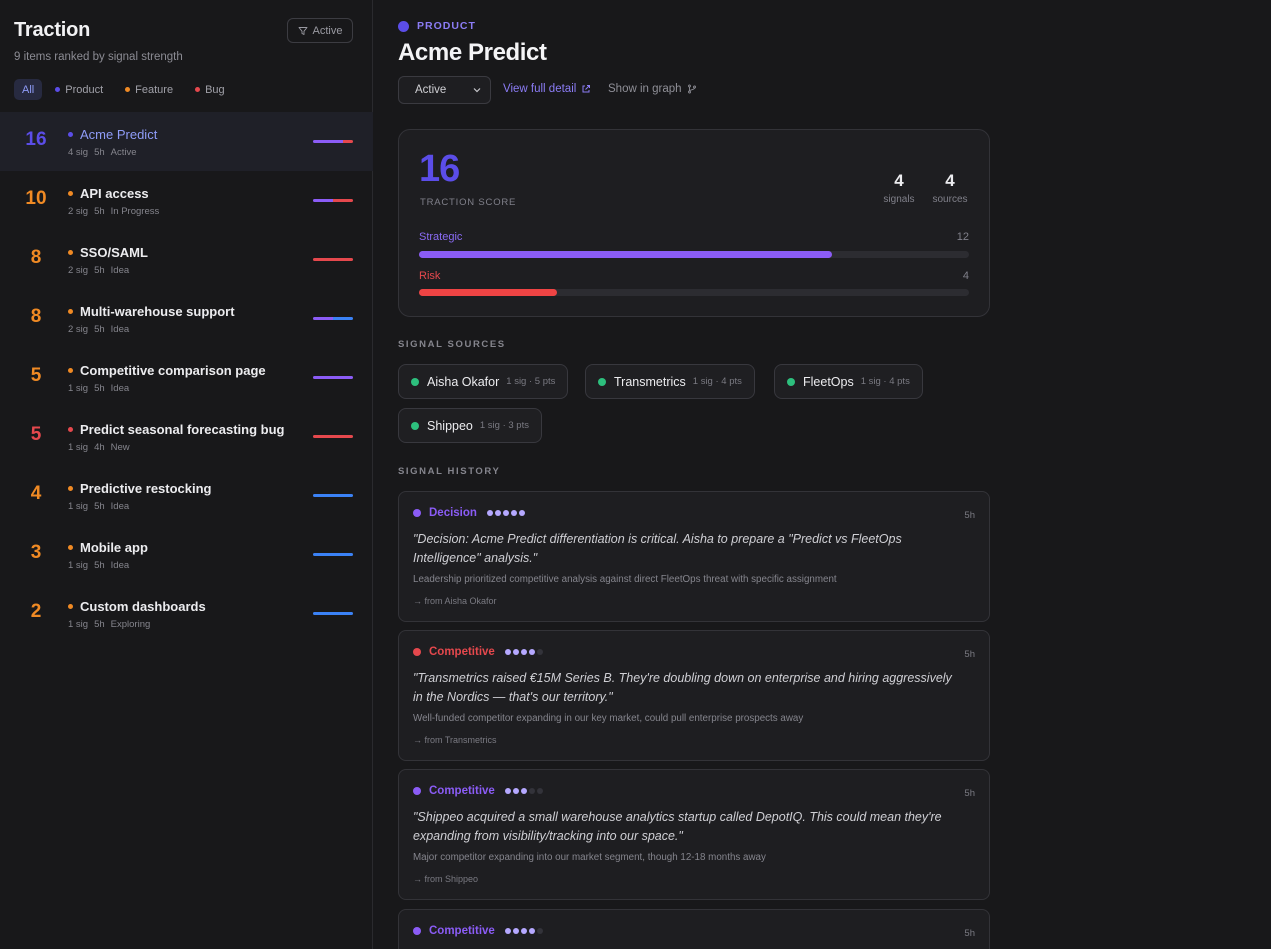  I want to click on source-status-dot-icon, so click(791, 381).